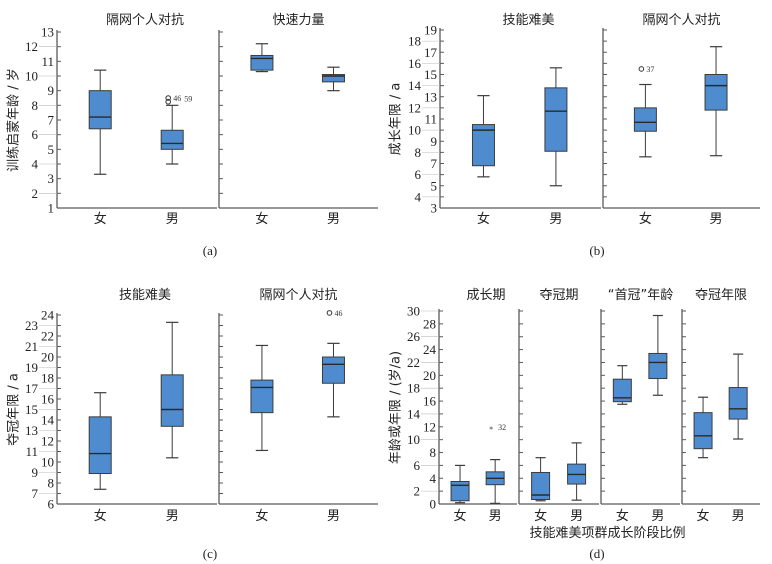 Image resolution: width=772 pixels, height=564 pixels. What do you see at coordinates (495, 473) in the screenshot?
I see `box-male: * 32 男` at bounding box center [495, 473].